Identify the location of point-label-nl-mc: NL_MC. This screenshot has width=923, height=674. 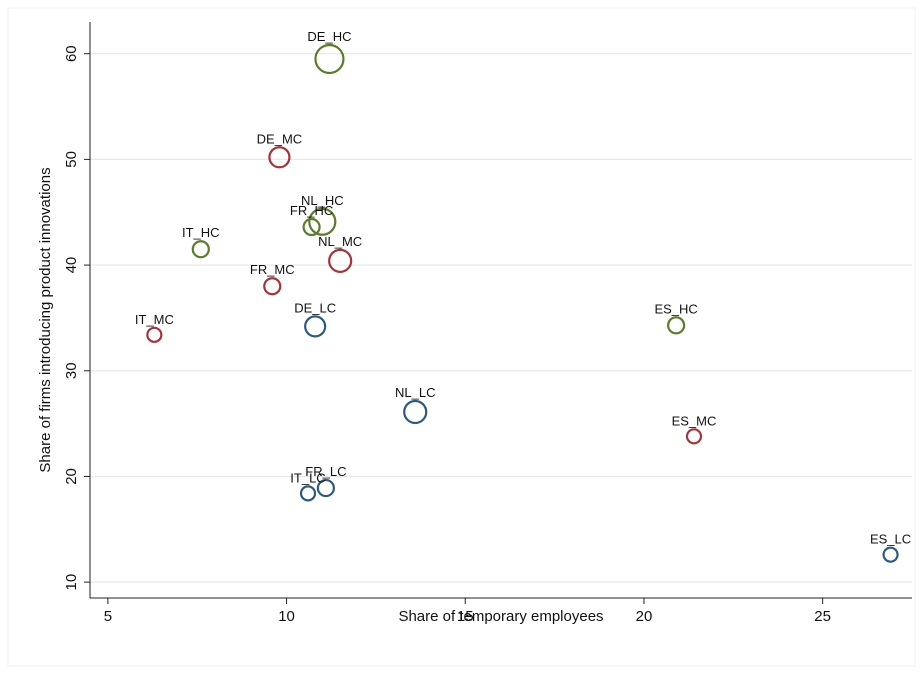
(340, 241).